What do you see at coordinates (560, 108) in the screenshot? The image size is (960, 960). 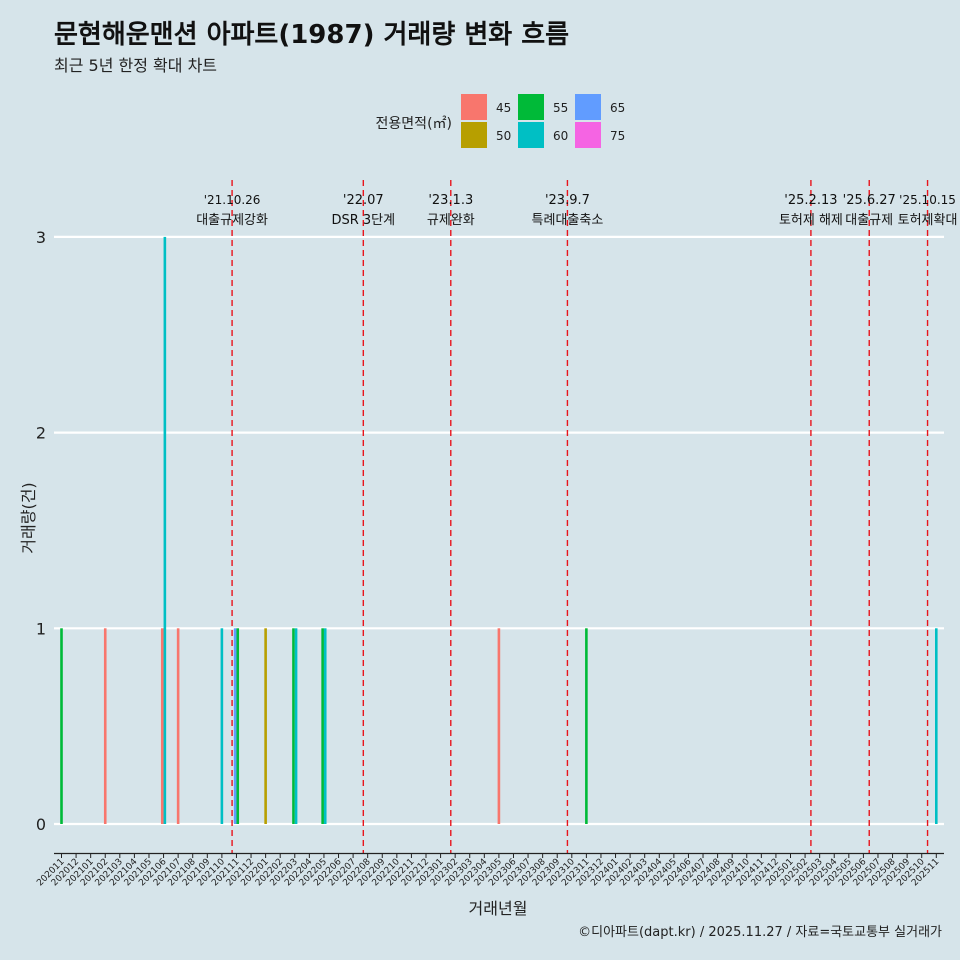 I see `legend-label: 55` at bounding box center [560, 108].